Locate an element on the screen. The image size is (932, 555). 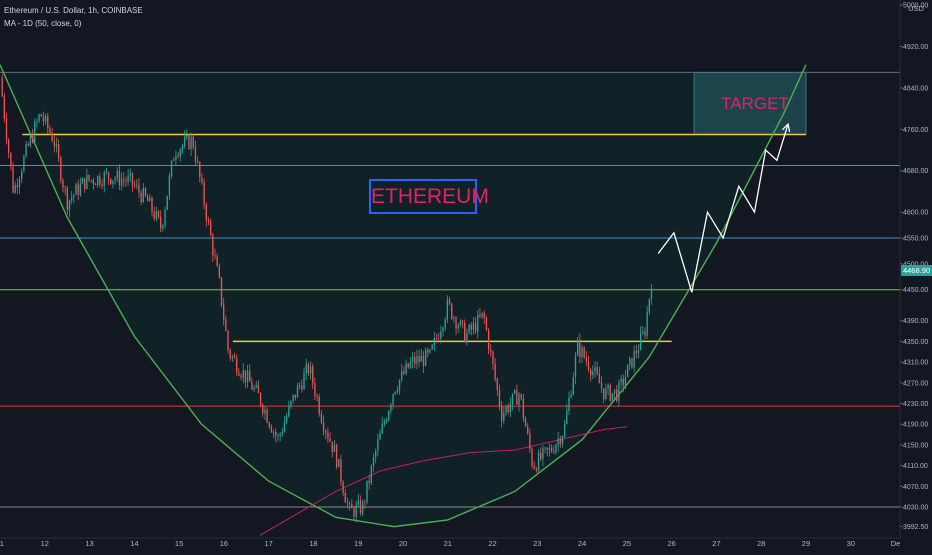
price-tick-label: 4760.00 is located at coordinates (915, 130).